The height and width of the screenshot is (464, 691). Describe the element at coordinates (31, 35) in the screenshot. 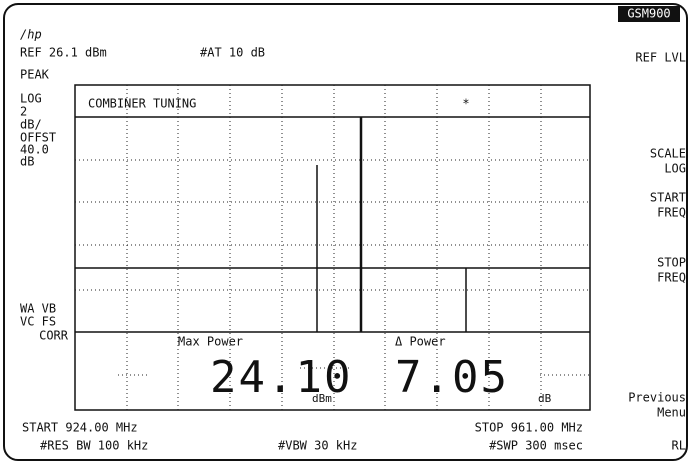

I see `logo: /hp` at that location.